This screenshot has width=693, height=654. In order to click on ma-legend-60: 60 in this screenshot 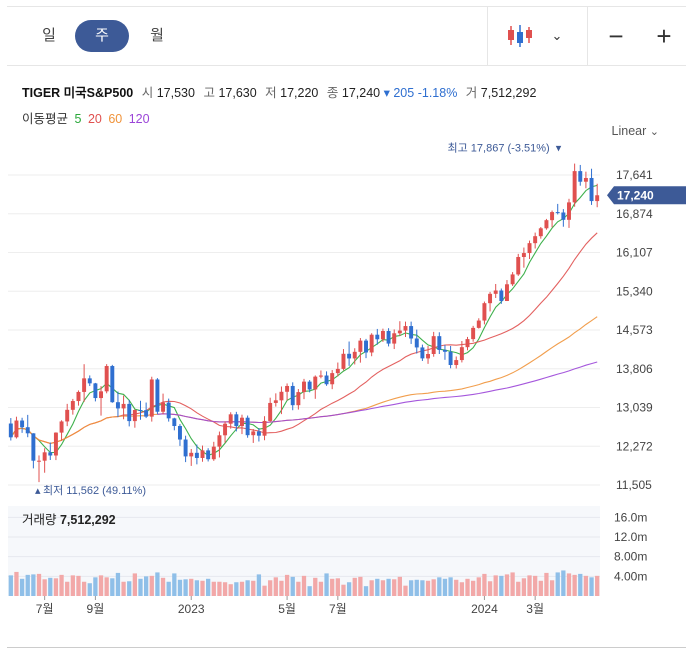, I will do `click(115, 119)`.